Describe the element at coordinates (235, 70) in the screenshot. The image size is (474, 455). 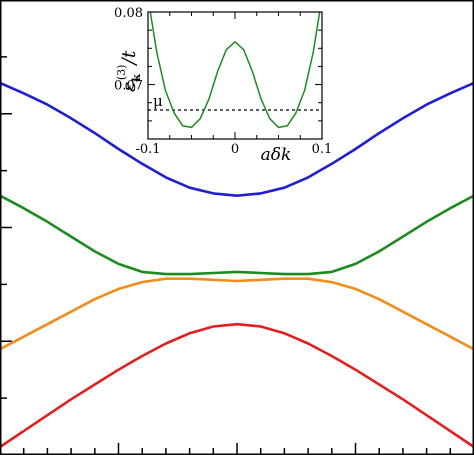
I see `inset-dispersion-curve` at that location.